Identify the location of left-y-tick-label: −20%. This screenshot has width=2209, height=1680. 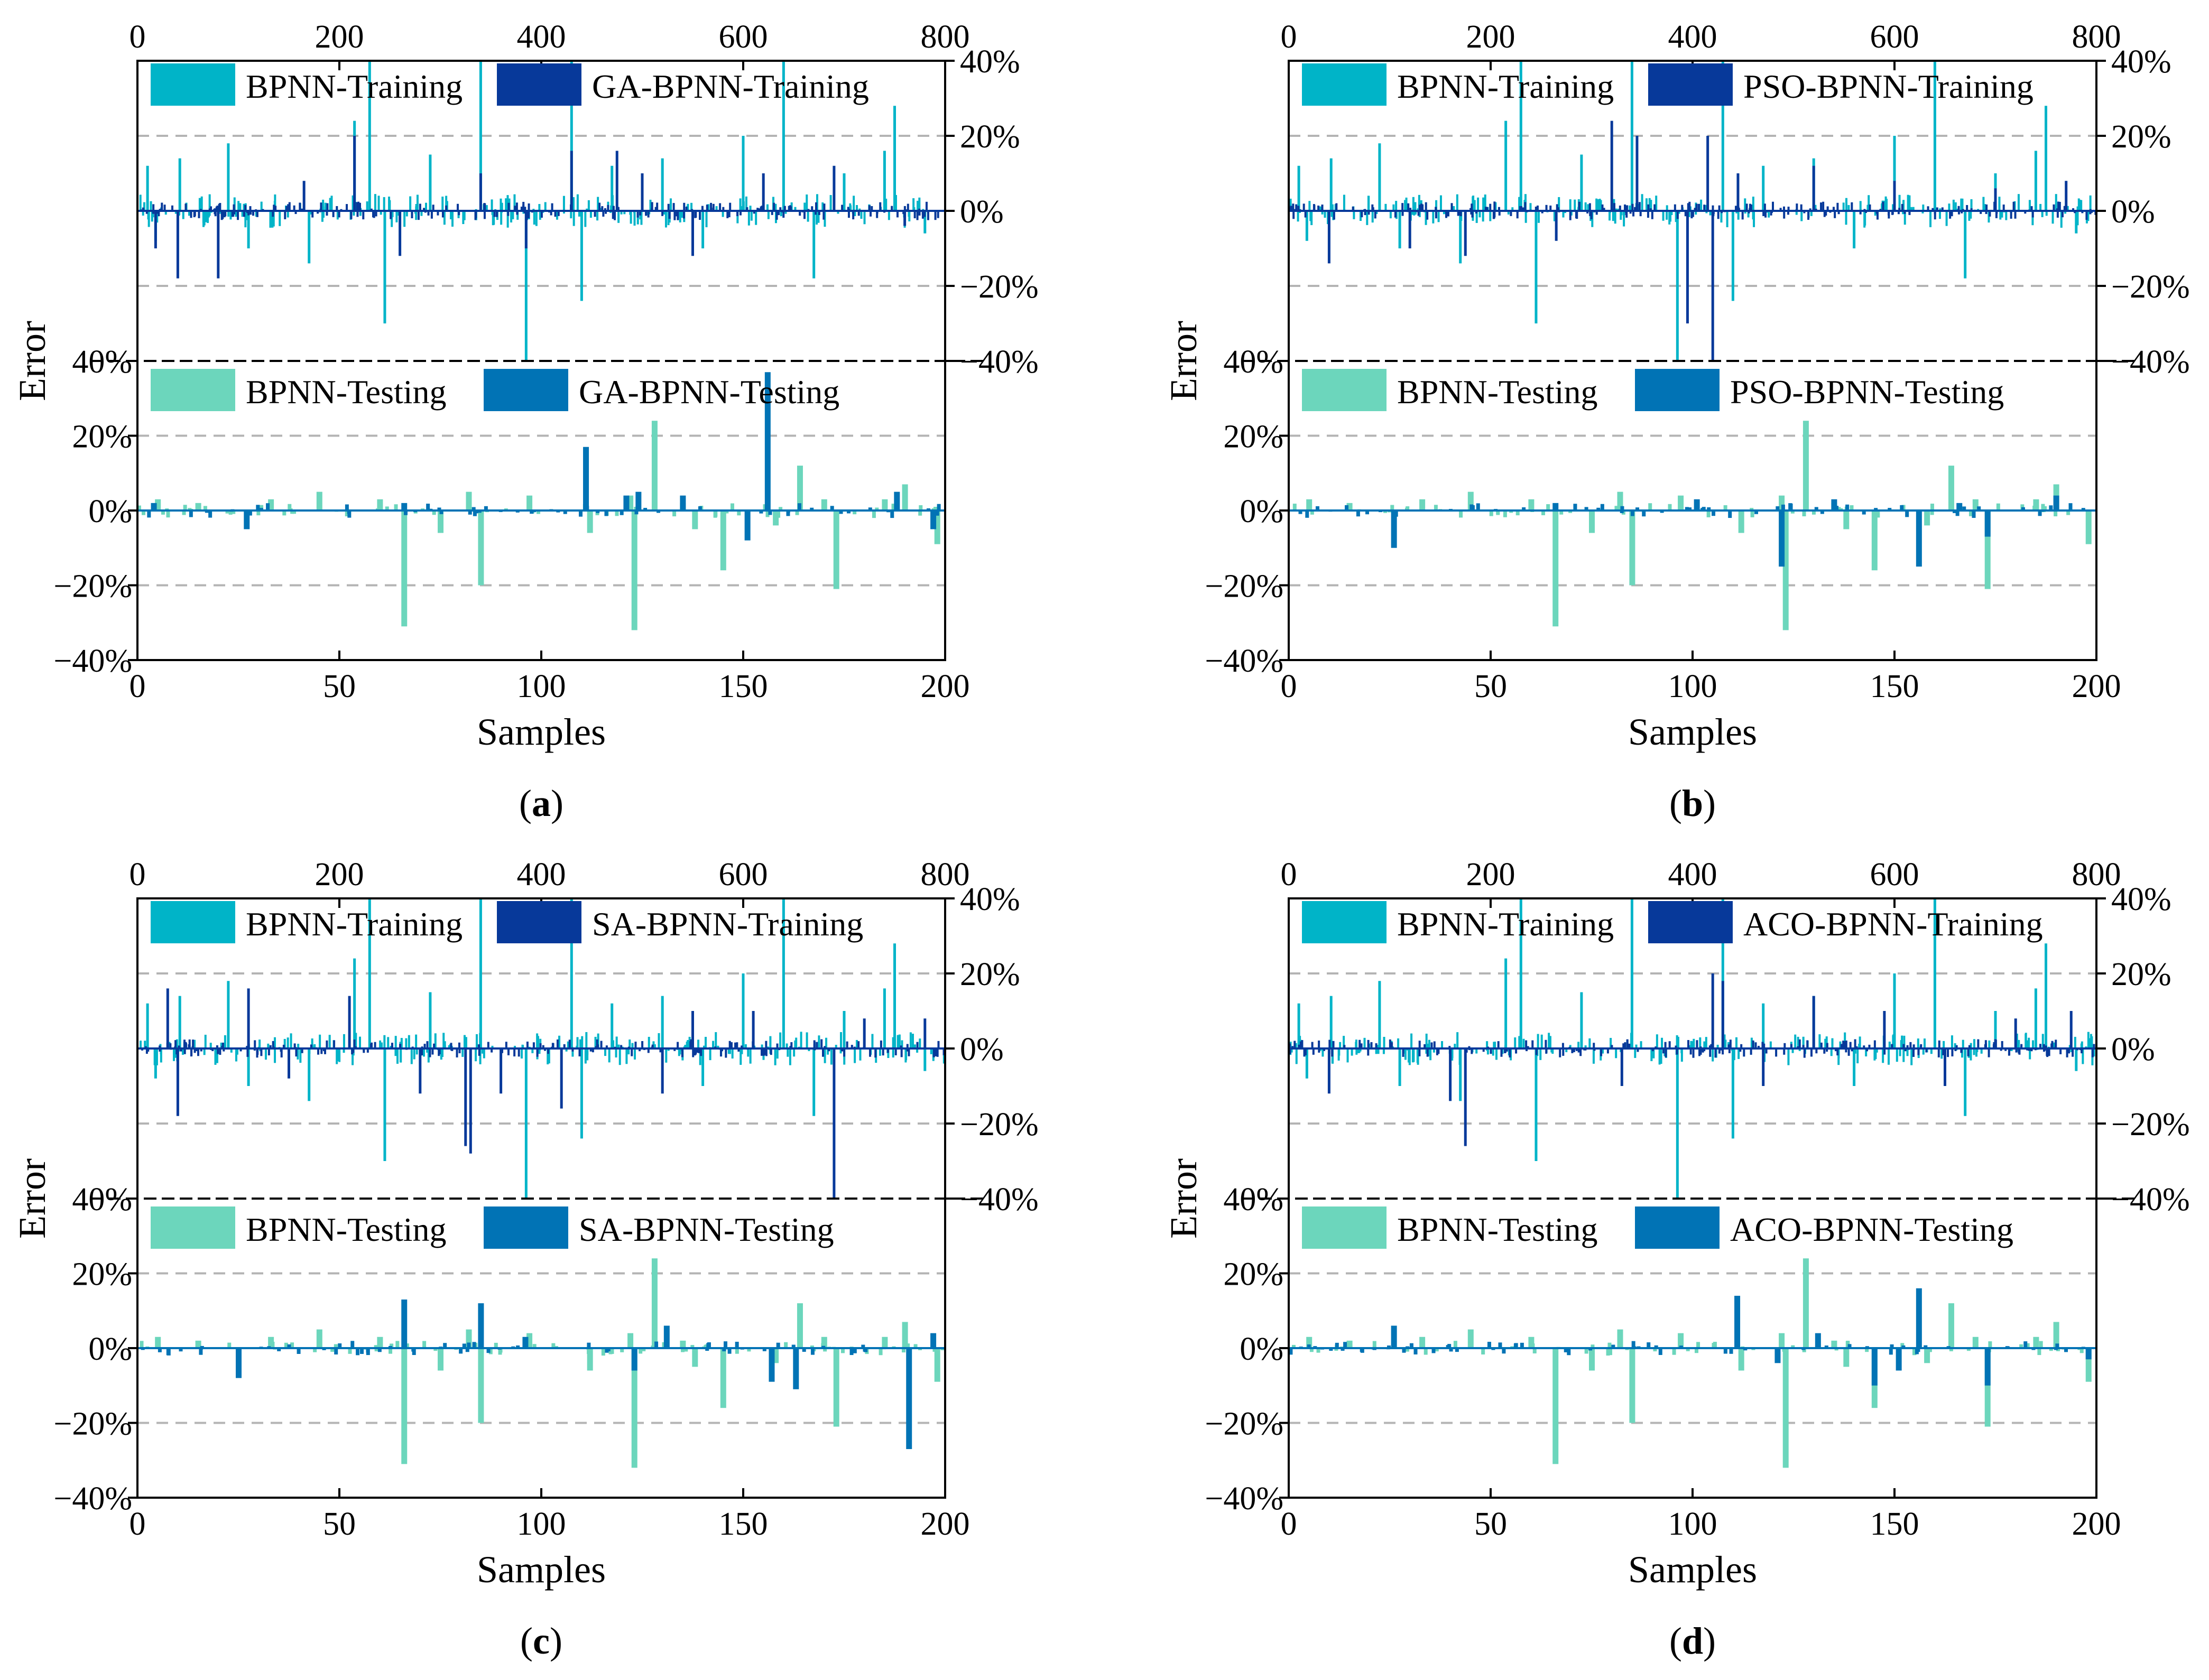
(92, 1424).